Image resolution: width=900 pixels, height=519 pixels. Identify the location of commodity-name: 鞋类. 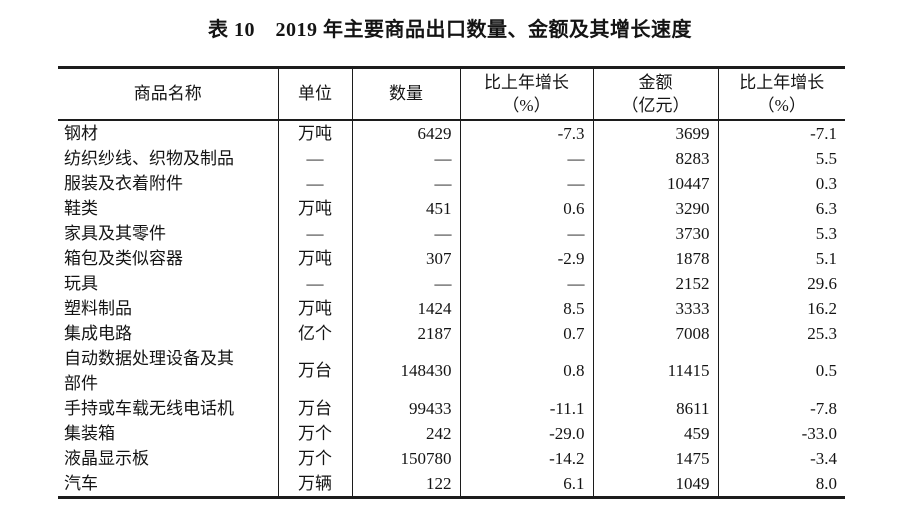
(168, 208).